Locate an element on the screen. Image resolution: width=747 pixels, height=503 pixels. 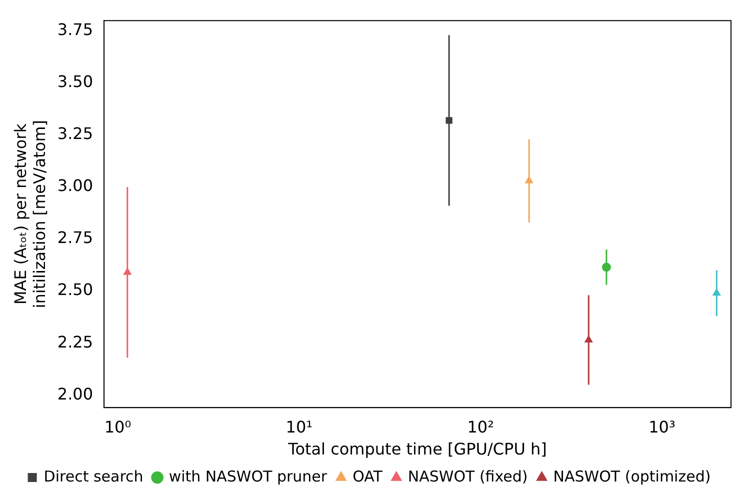
legend-label: NASWOT (fixed) is located at coordinates (468, 476).